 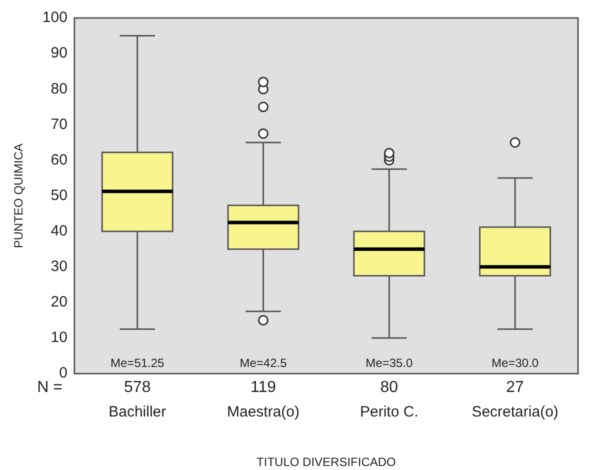 I want to click on y-tick-label: 80, so click(x=59, y=89).